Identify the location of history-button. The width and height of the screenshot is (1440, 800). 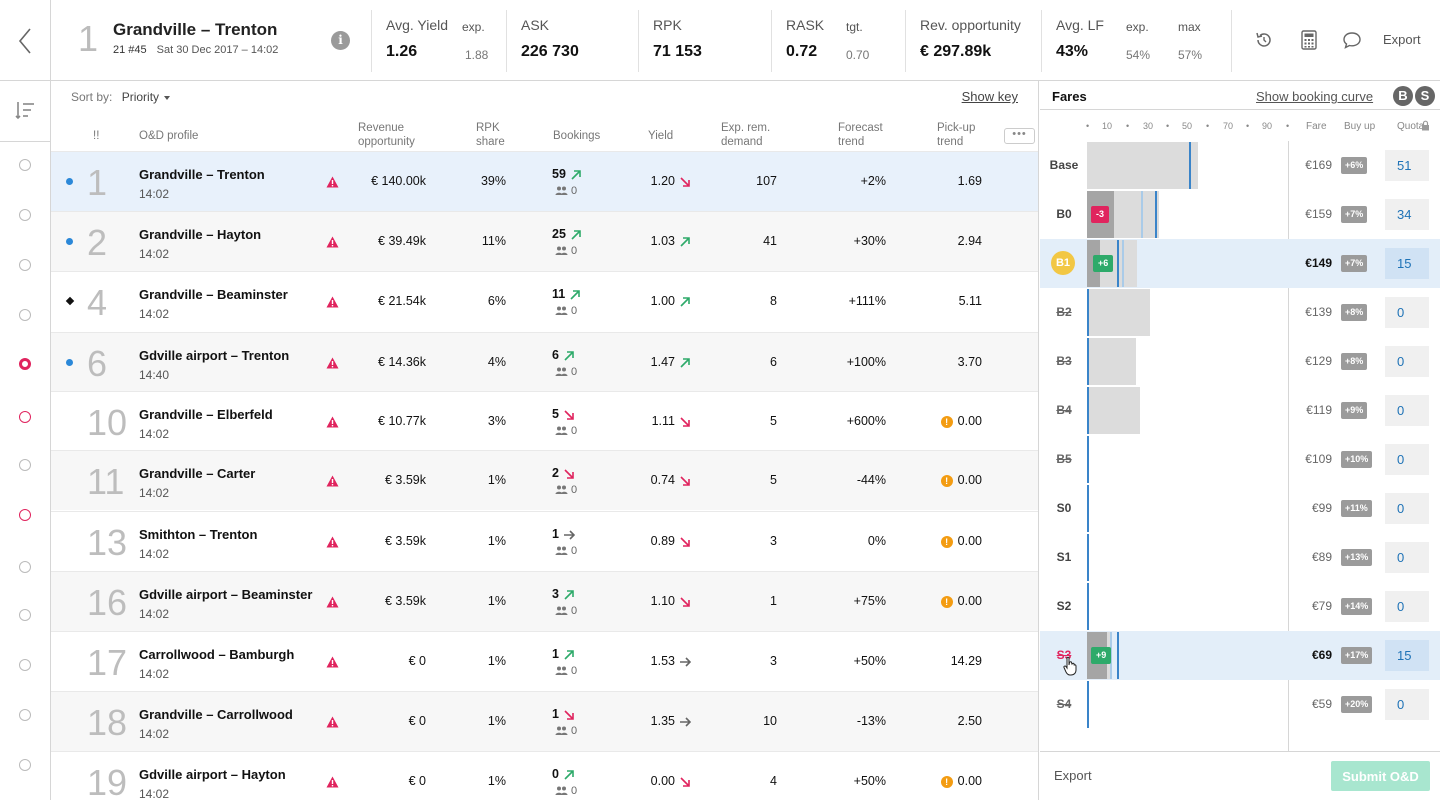
(1264, 40).